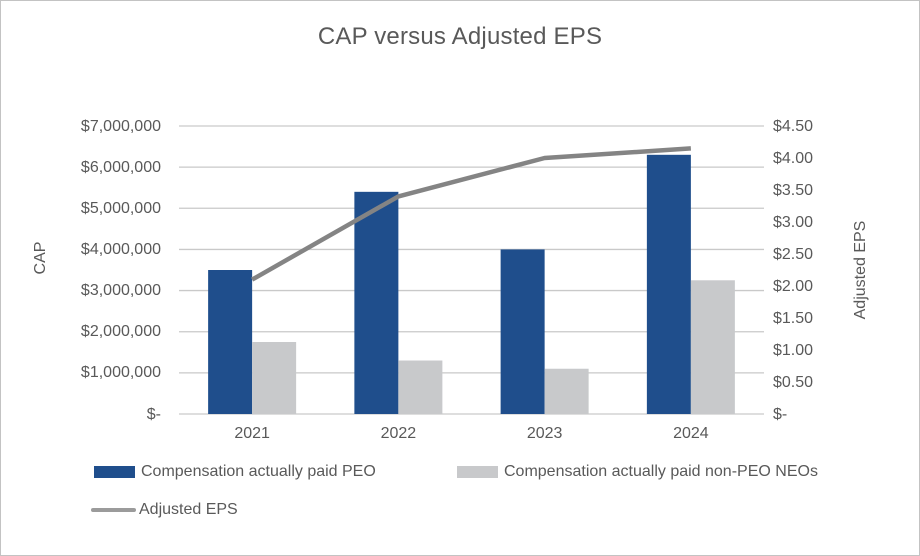  I want to click on legend-label-non-peo: Compensation actually paid non-PEO NEOs, so click(661, 471).